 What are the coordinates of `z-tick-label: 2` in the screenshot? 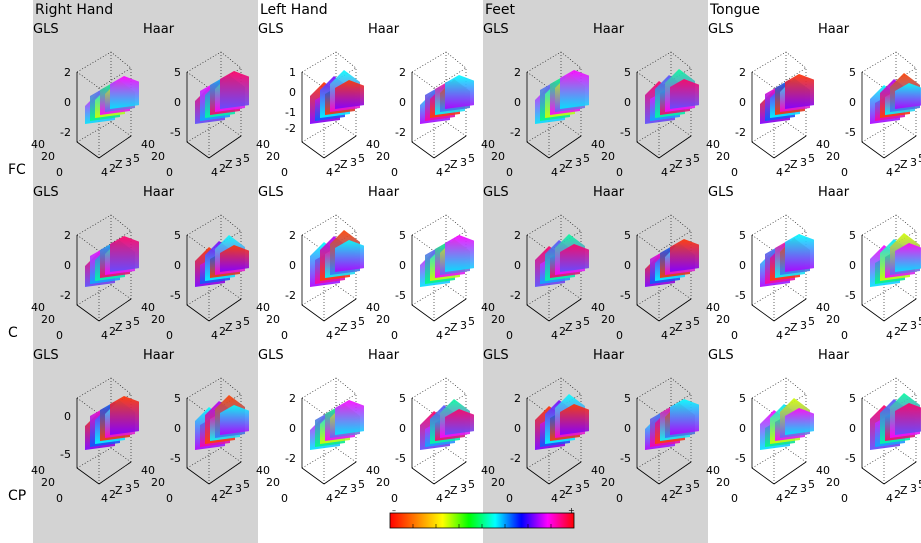 It's located at (67, 72).